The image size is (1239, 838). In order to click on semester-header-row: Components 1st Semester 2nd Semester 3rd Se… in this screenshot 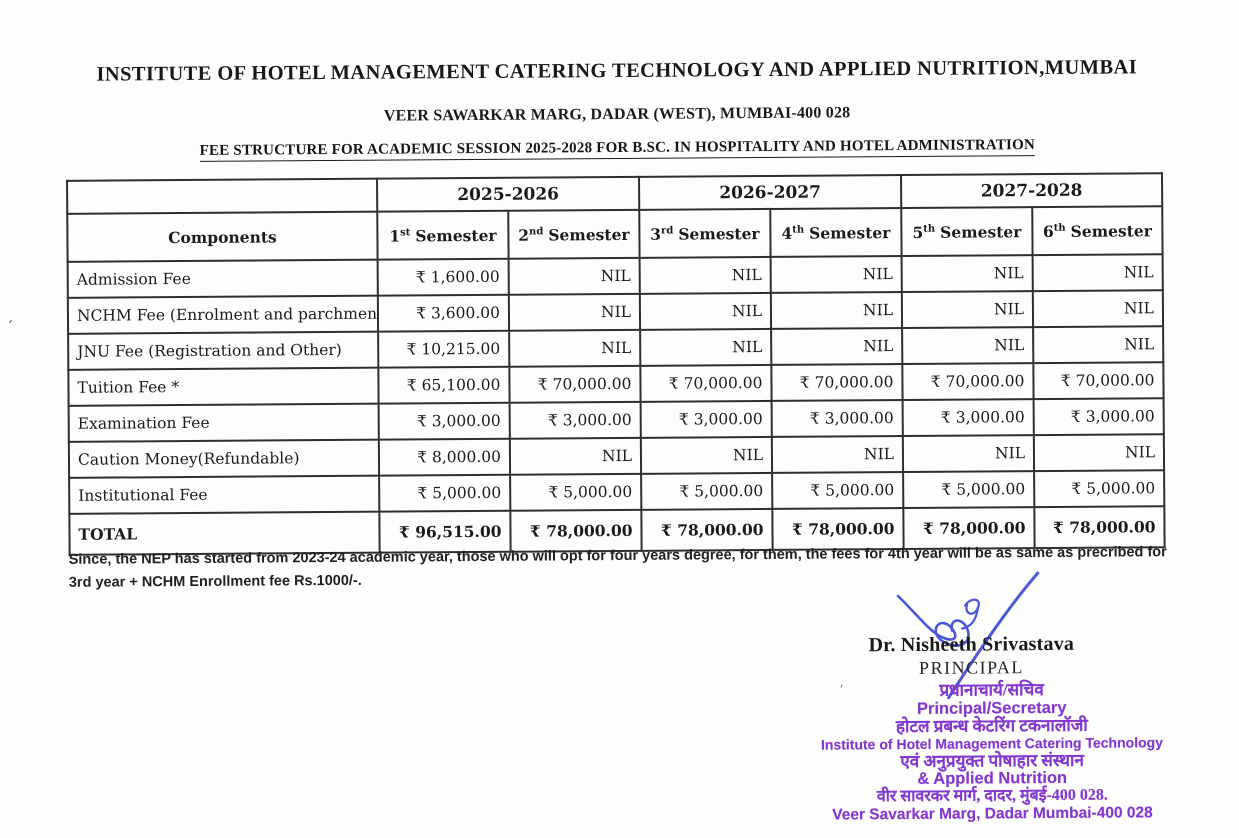, I will do `click(615, 234)`.